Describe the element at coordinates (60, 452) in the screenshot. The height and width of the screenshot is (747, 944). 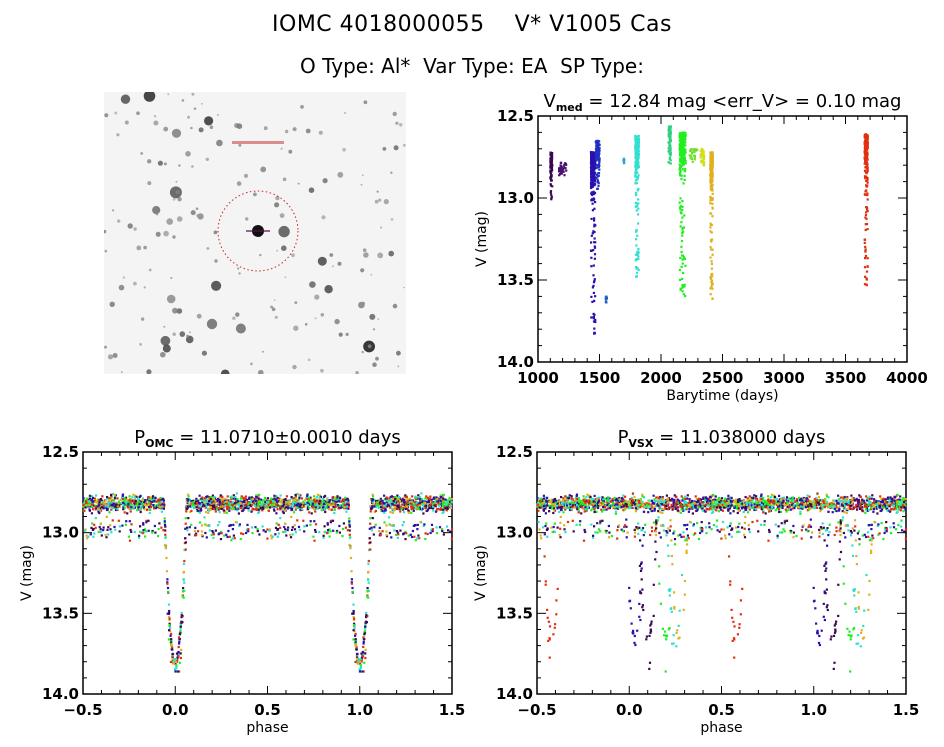
I see `y-tick-label: 12.5` at that location.